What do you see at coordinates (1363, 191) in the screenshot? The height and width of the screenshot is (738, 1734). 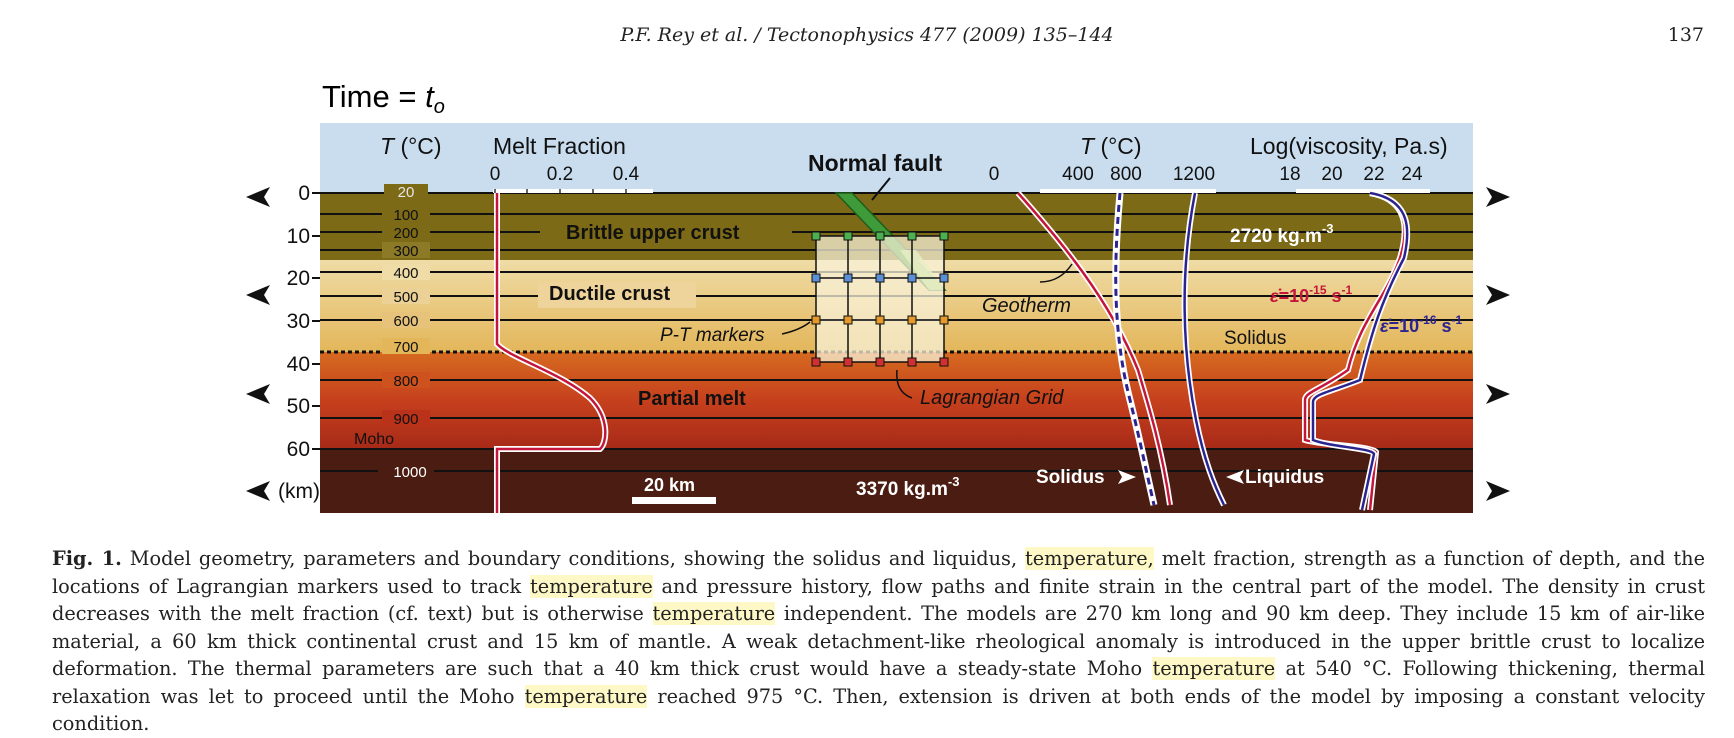 I see `viscosity-axis-bar` at bounding box center [1363, 191].